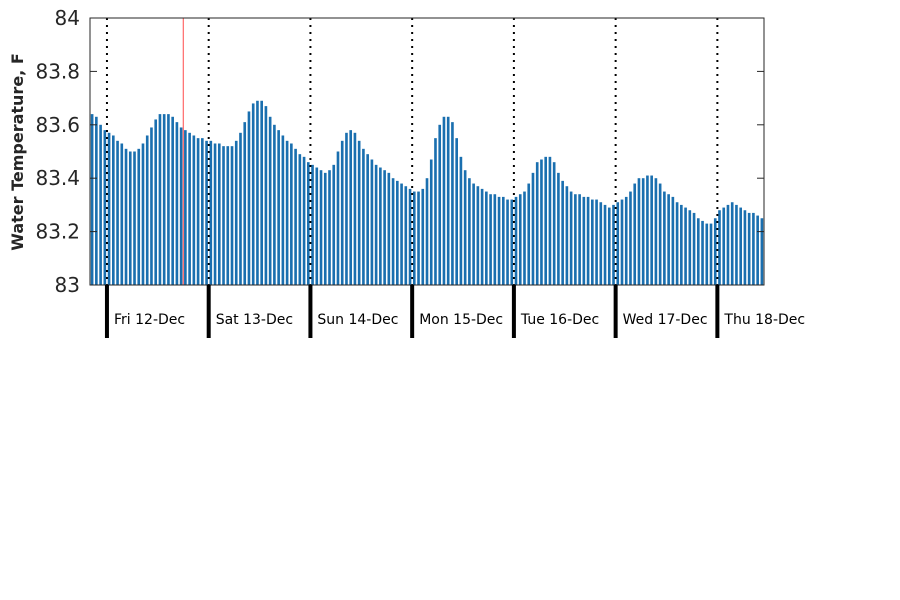 Image resolution: width=900 pixels, height=600 pixels. I want to click on day-label: Mon 15-Dec, so click(461, 320).